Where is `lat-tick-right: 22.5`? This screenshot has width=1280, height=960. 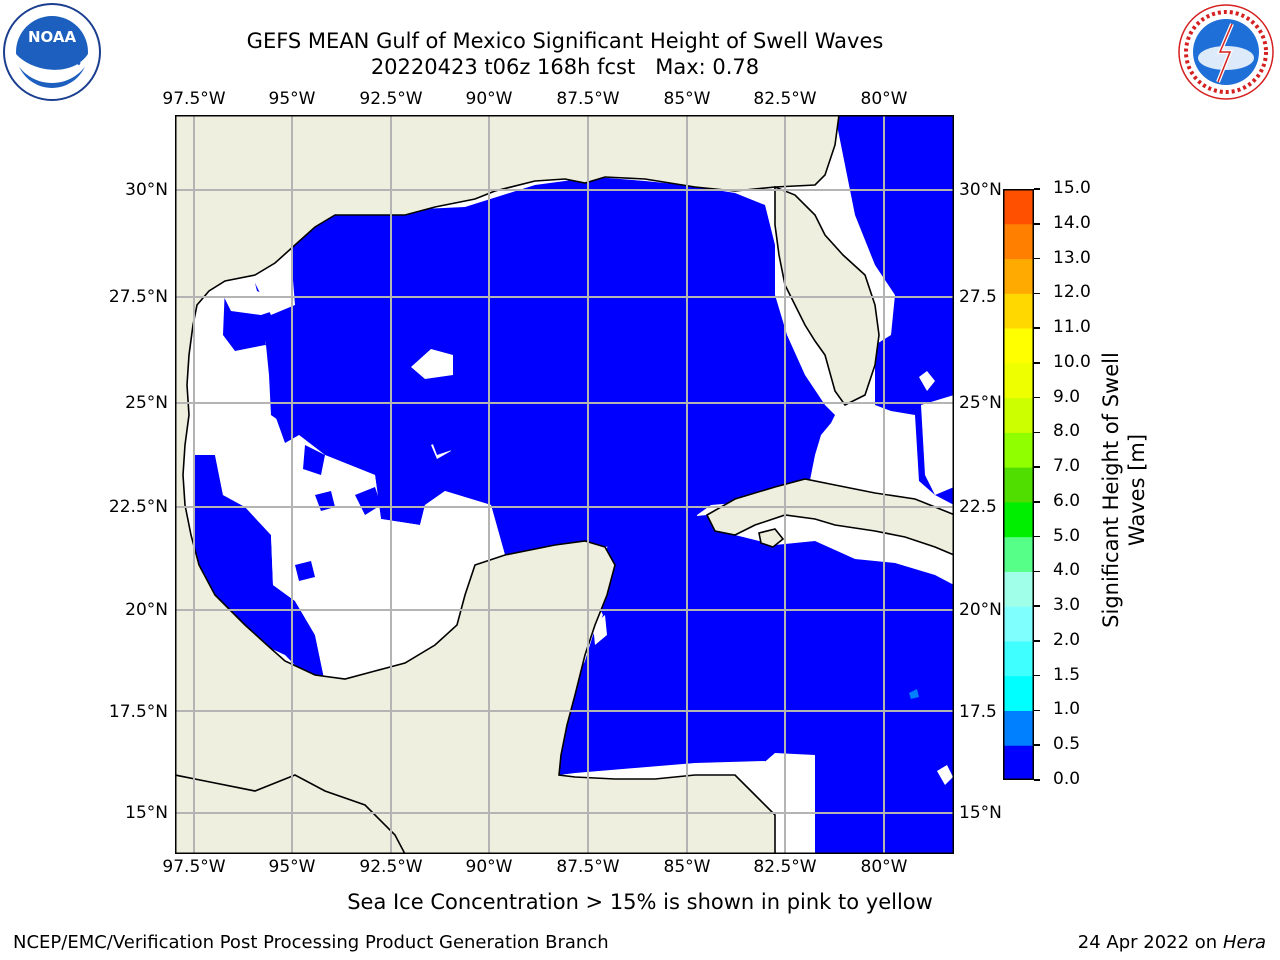
lat-tick-right: 22.5 is located at coordinates (978, 507).